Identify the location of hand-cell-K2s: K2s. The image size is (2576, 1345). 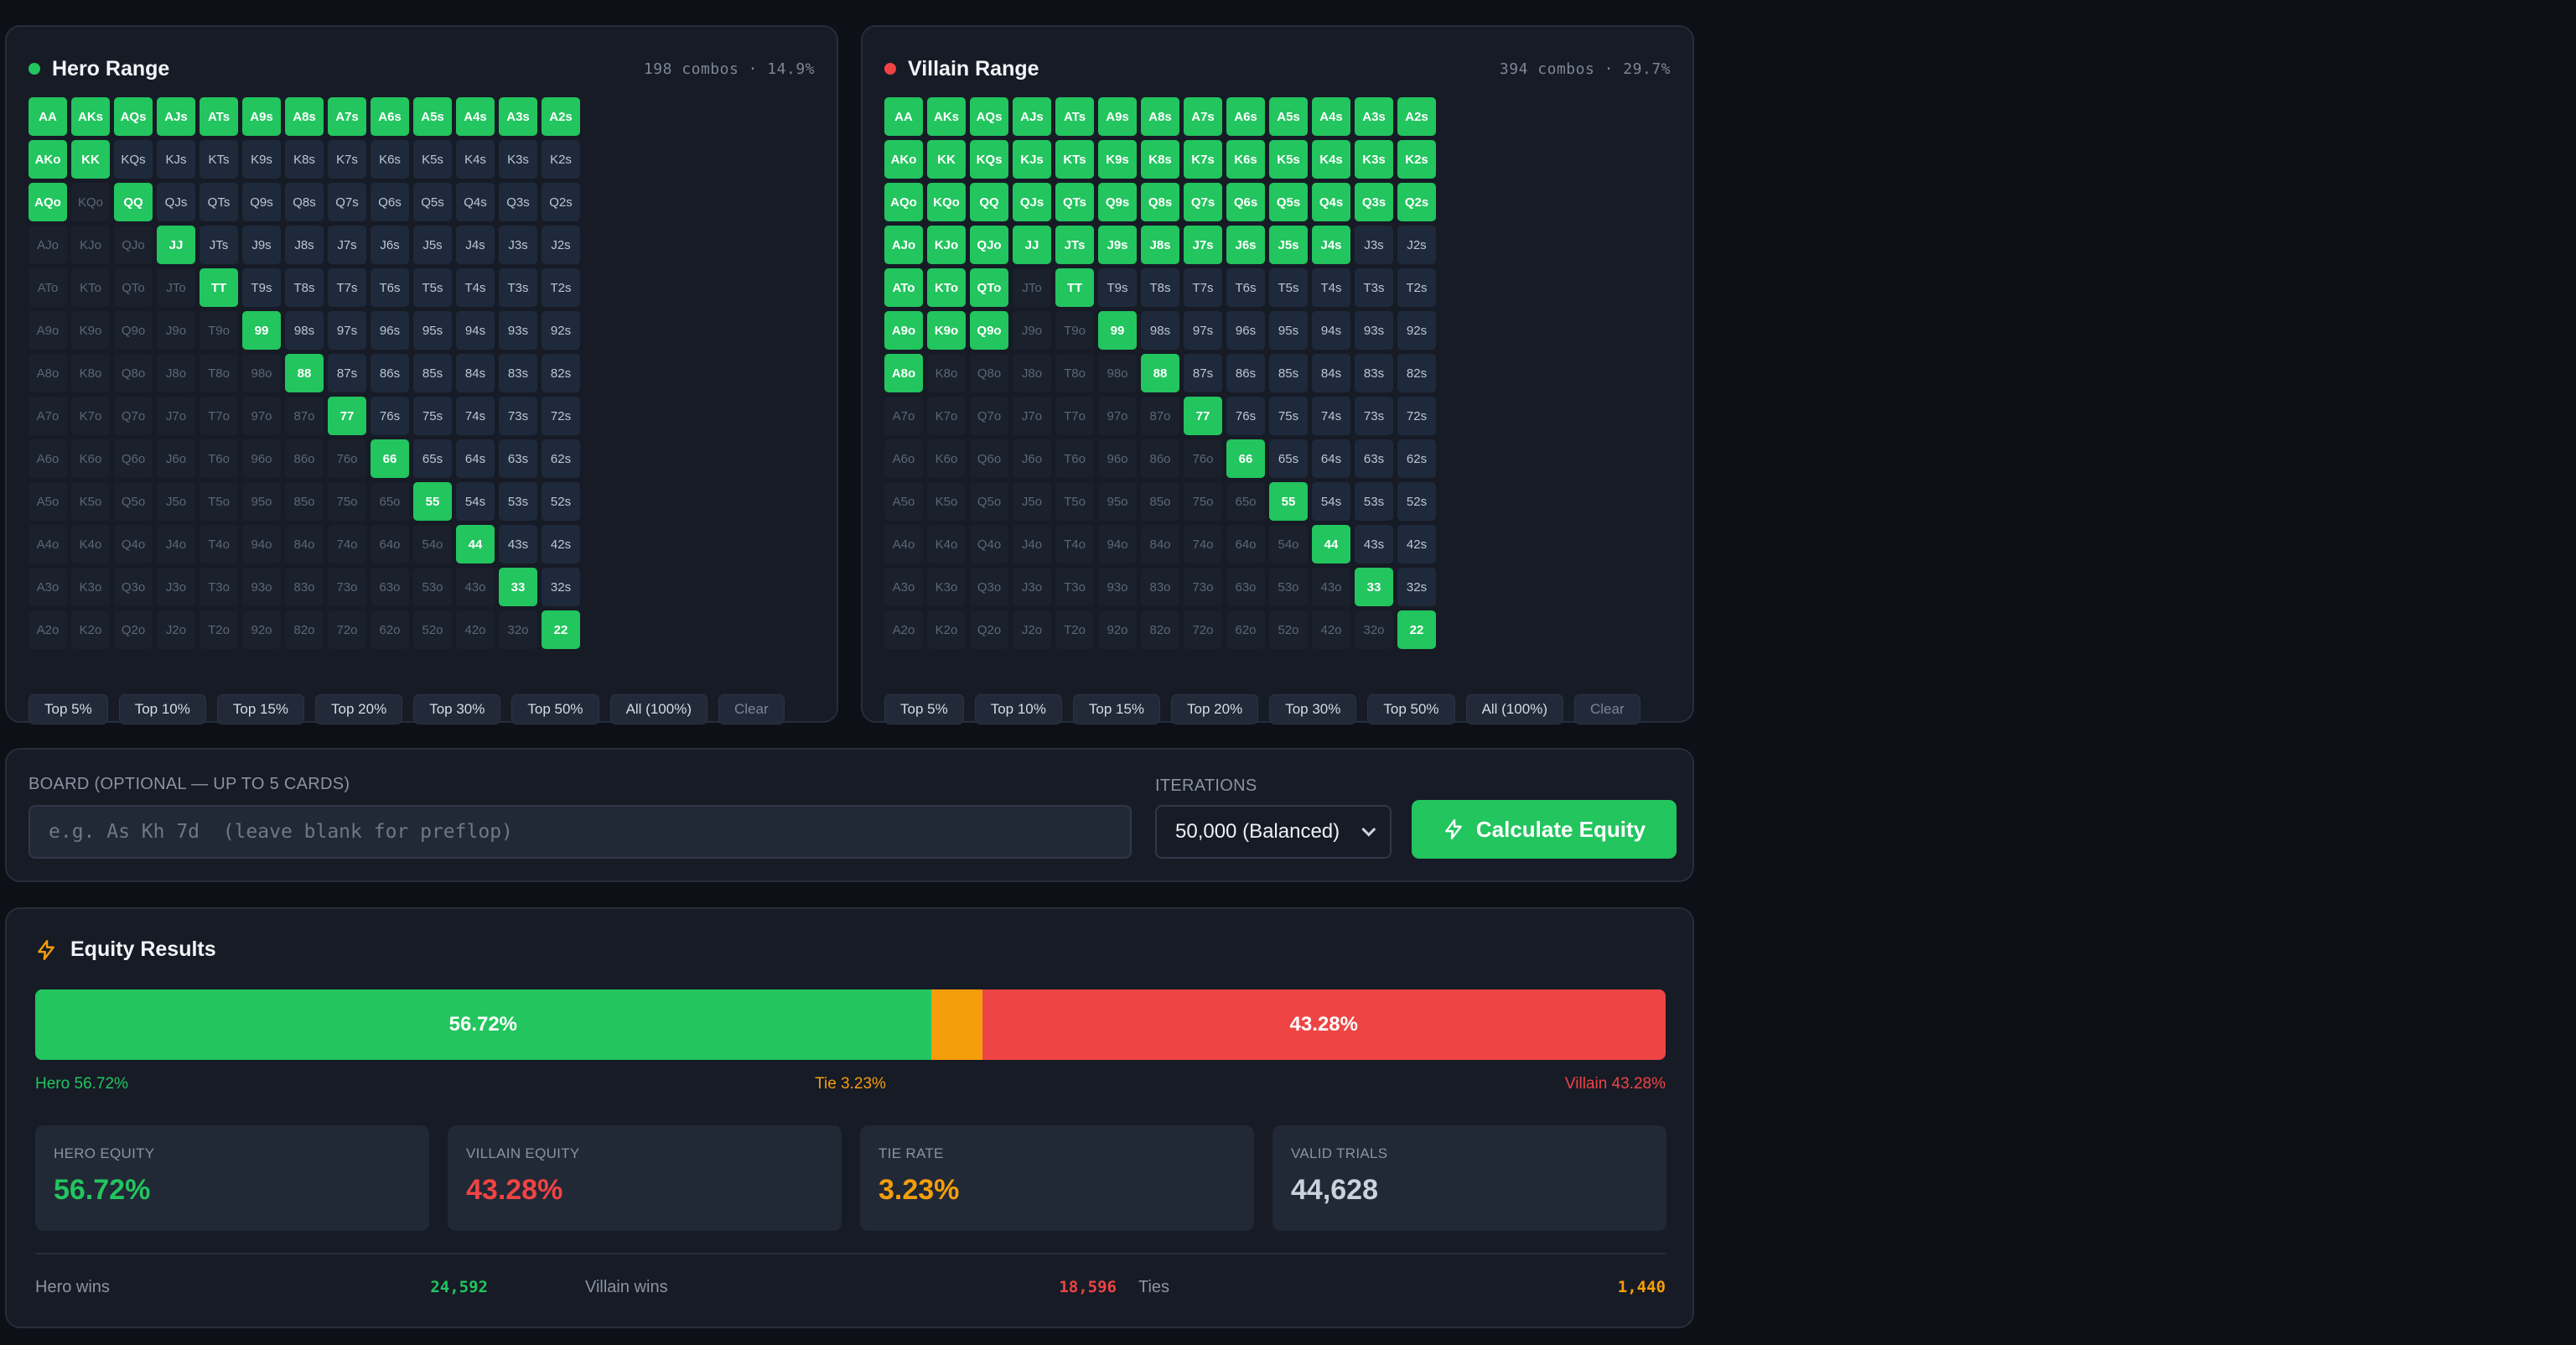
(561, 159).